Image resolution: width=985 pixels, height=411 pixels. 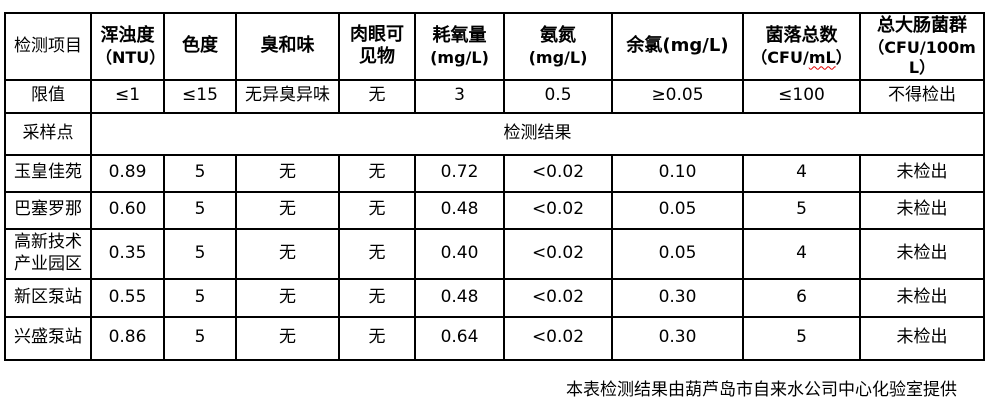 I want to click on data-cell: 0.72, so click(x=459, y=173).